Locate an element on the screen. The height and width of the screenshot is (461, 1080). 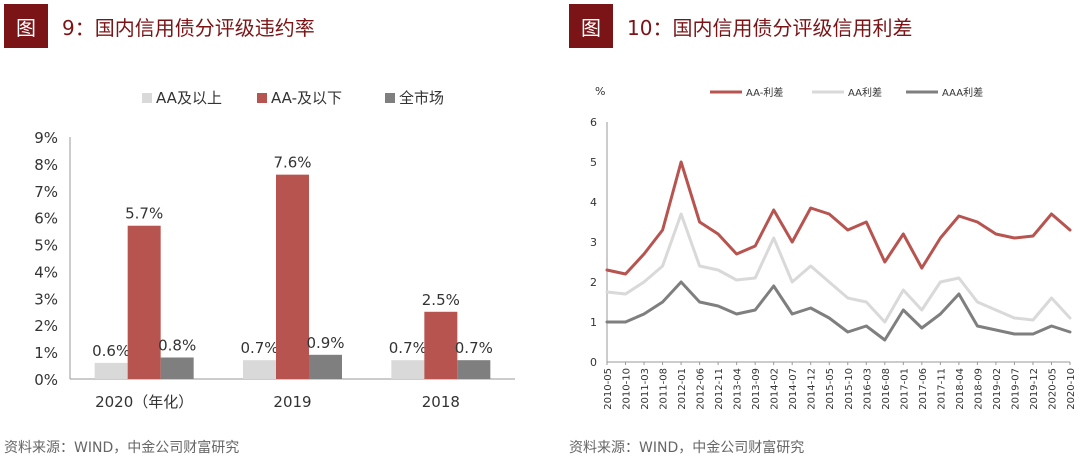
x-tick-label: 2019-12 is located at coordinates (1034, 389).